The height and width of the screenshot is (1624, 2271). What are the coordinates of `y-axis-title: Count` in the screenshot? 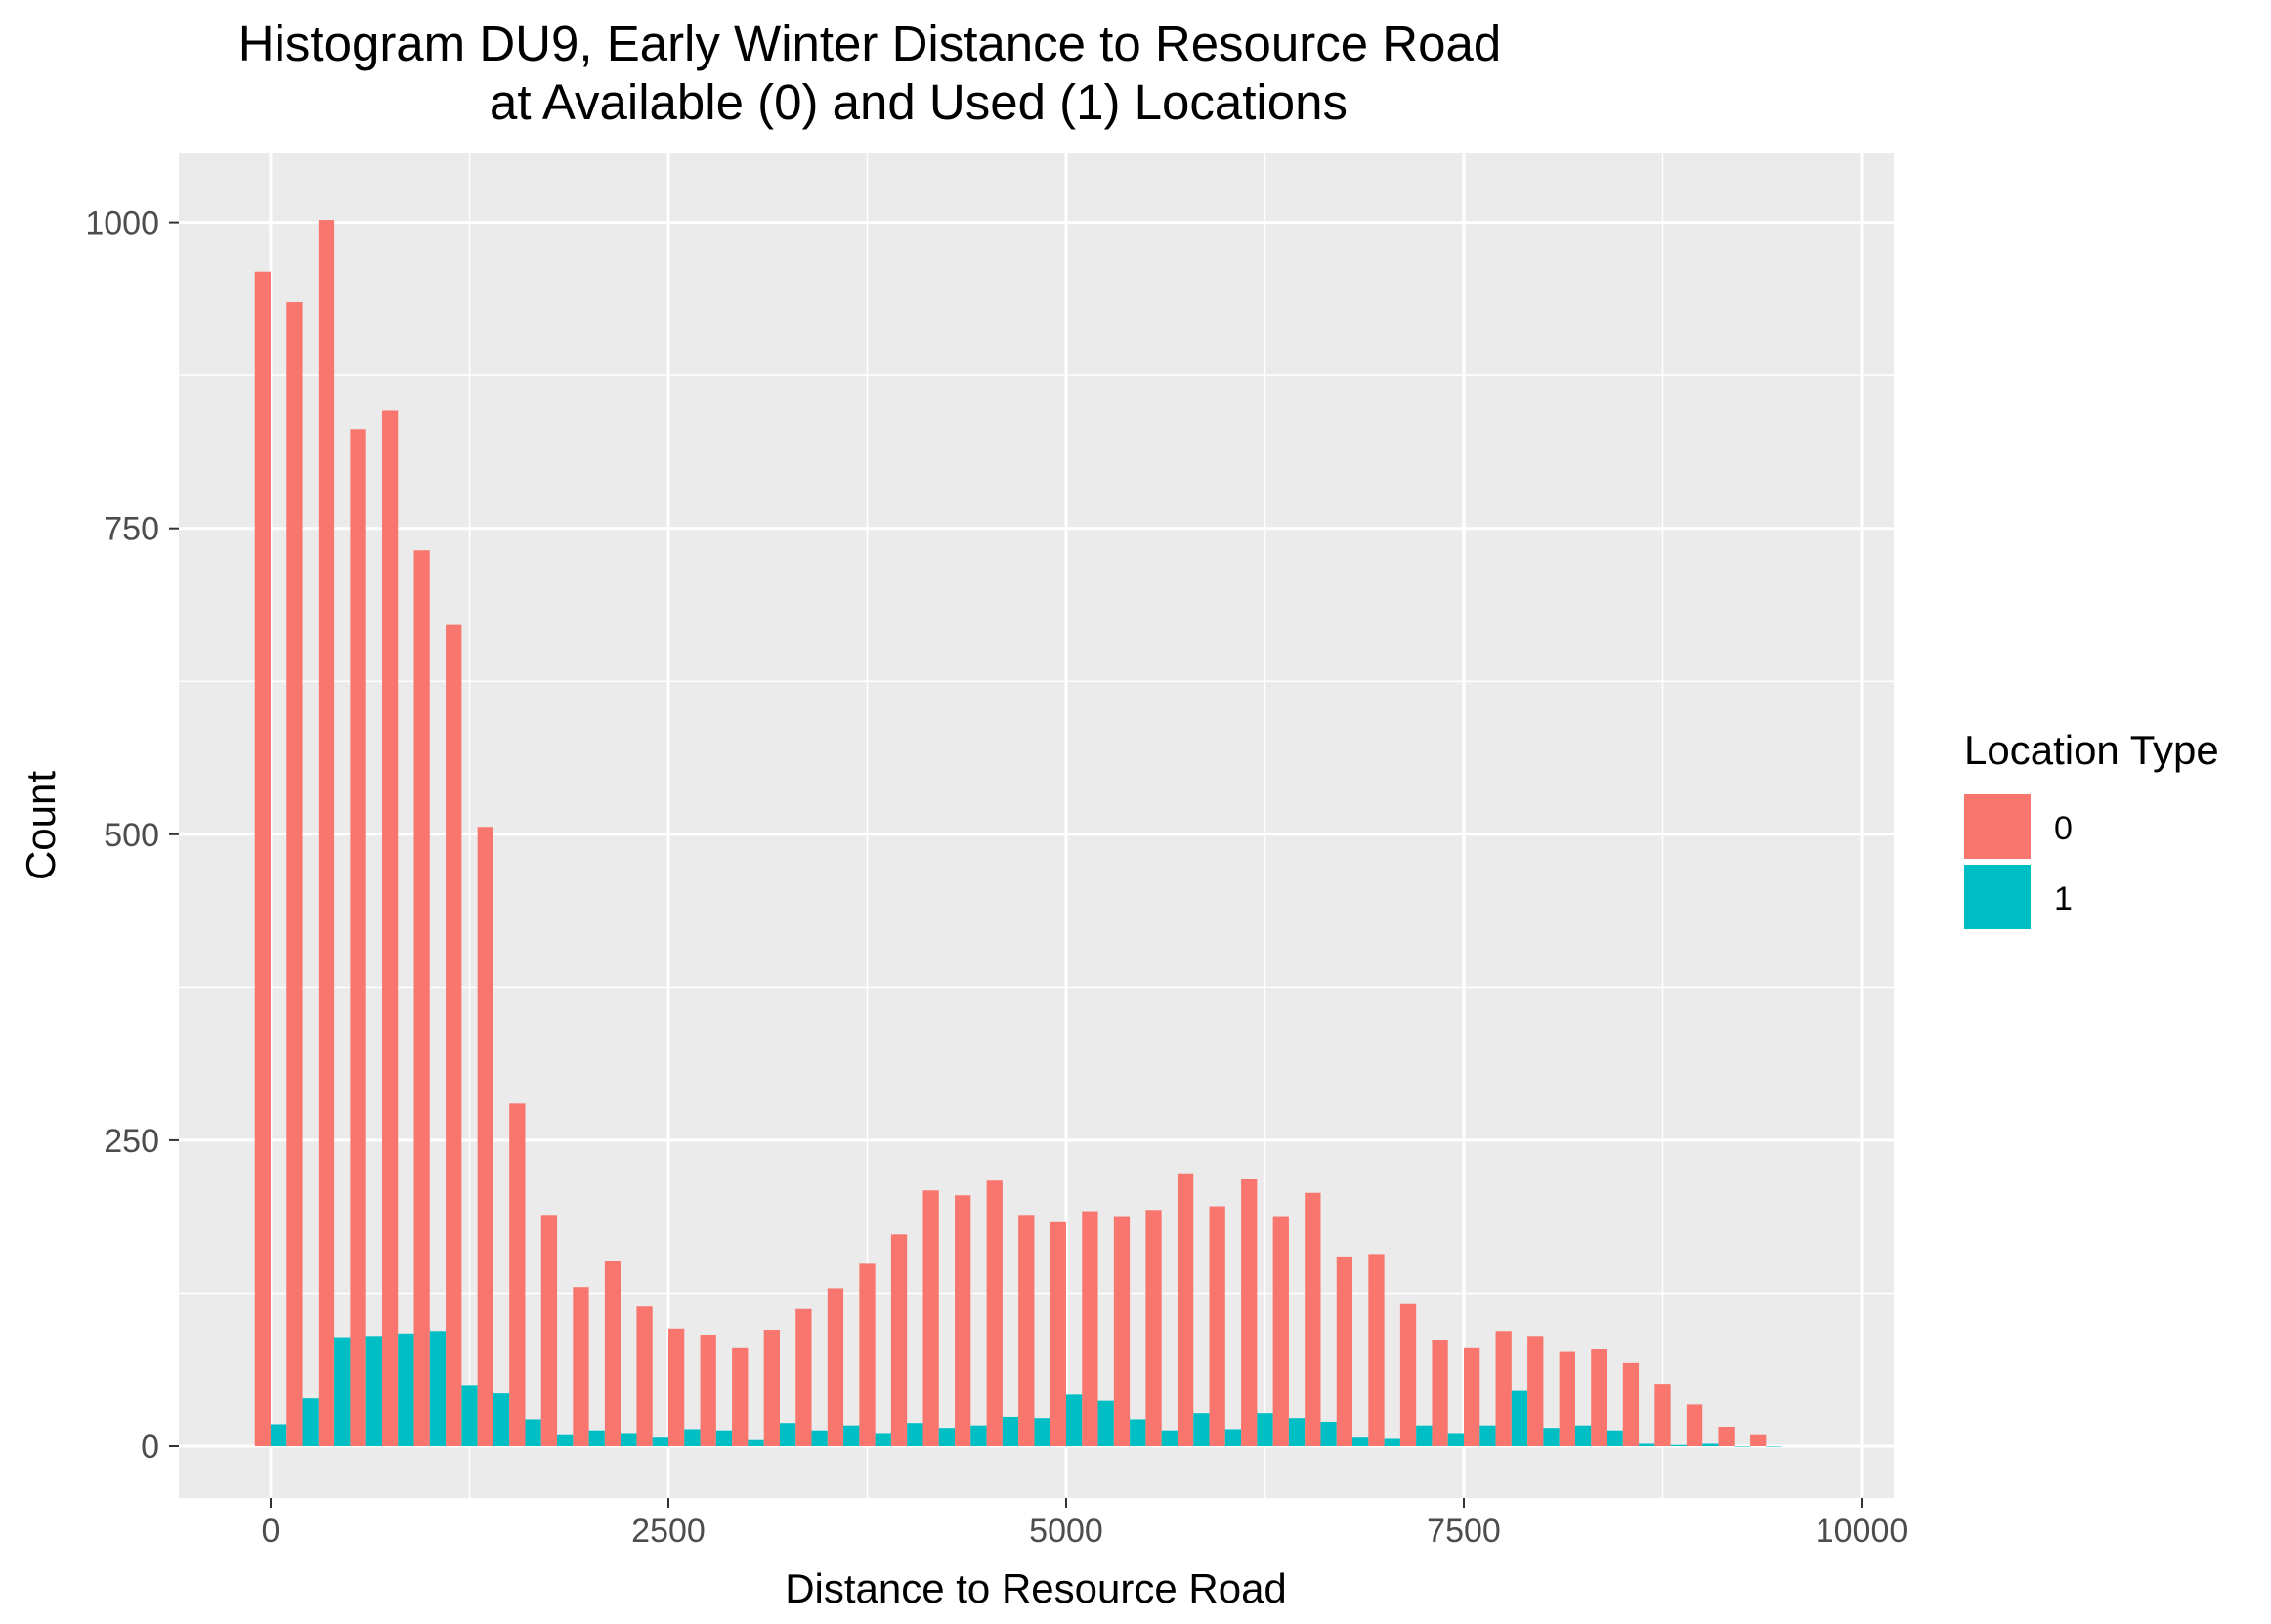 It's located at (41, 826).